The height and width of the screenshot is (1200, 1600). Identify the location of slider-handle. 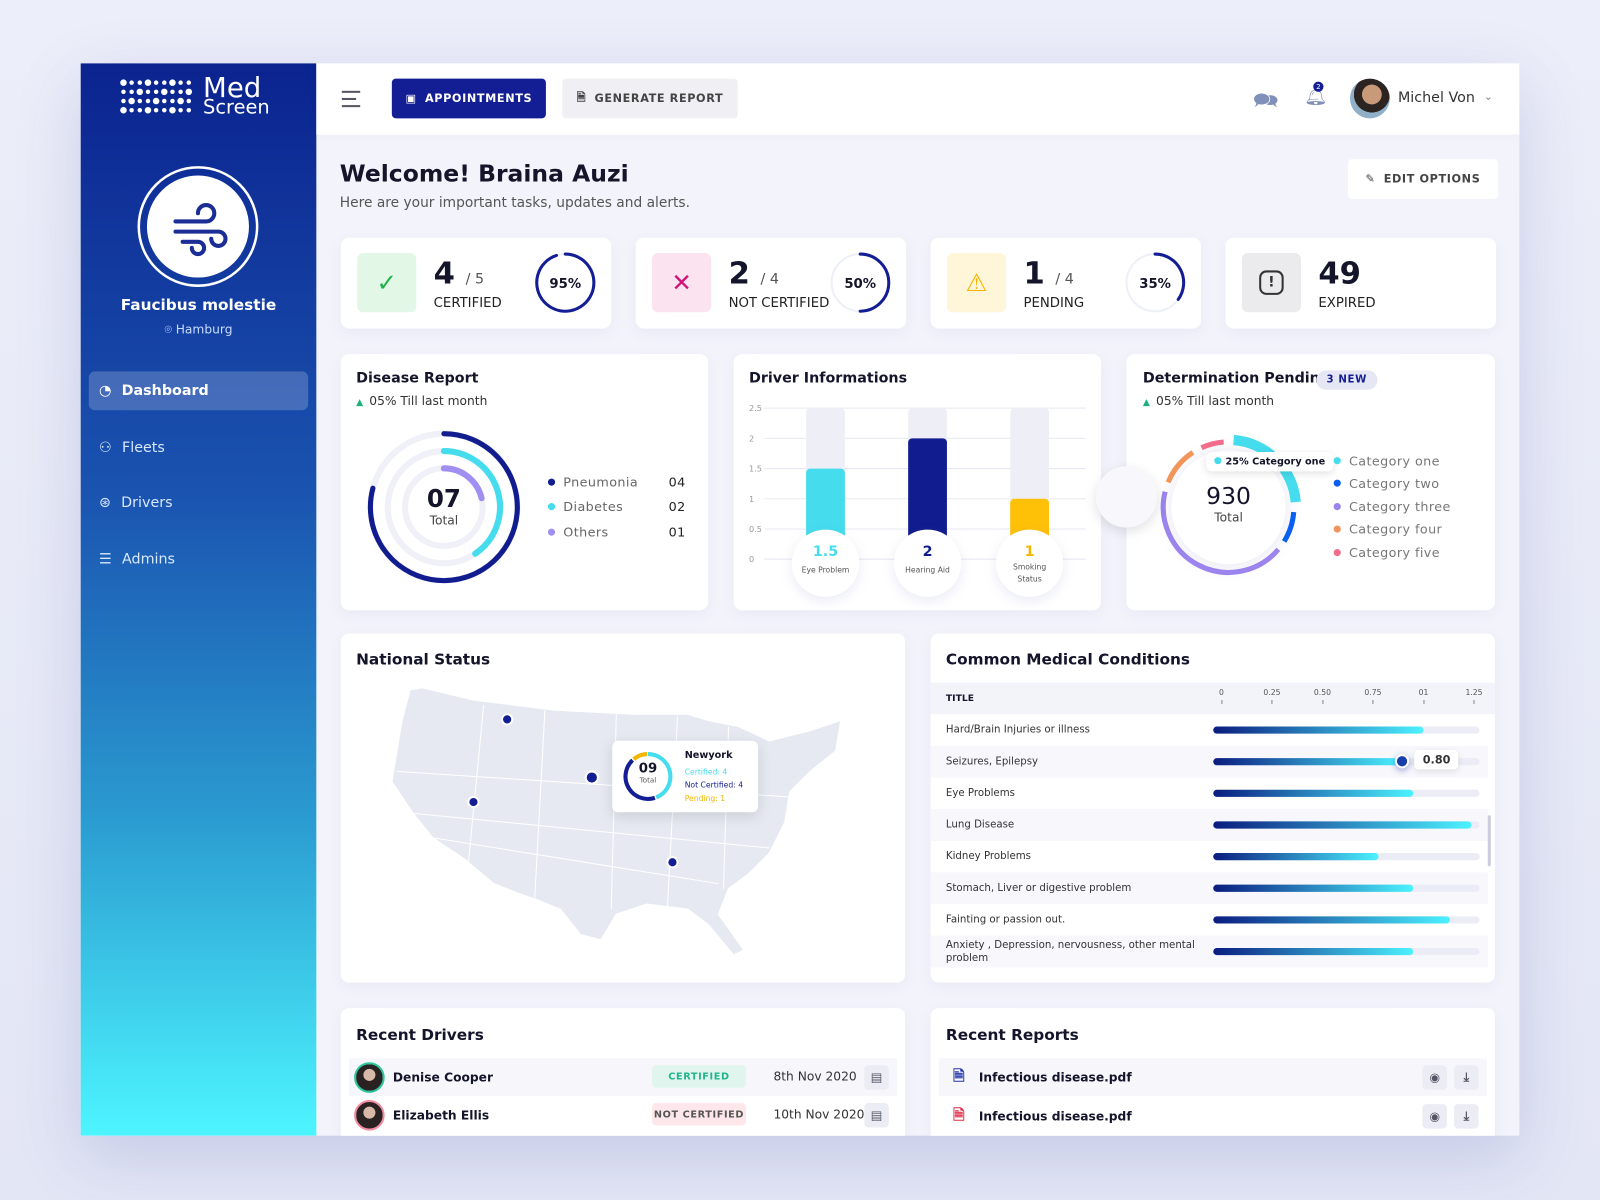
(1402, 761).